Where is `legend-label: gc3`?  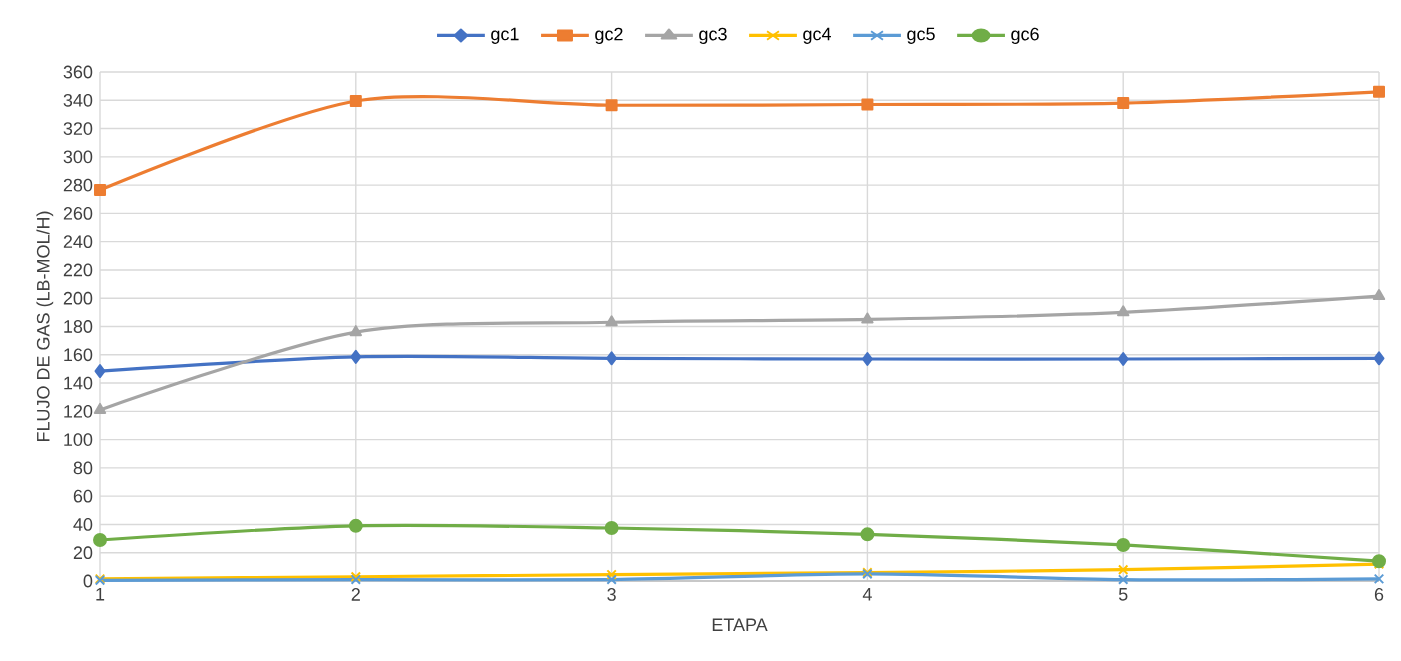 legend-label: gc3 is located at coordinates (713, 35).